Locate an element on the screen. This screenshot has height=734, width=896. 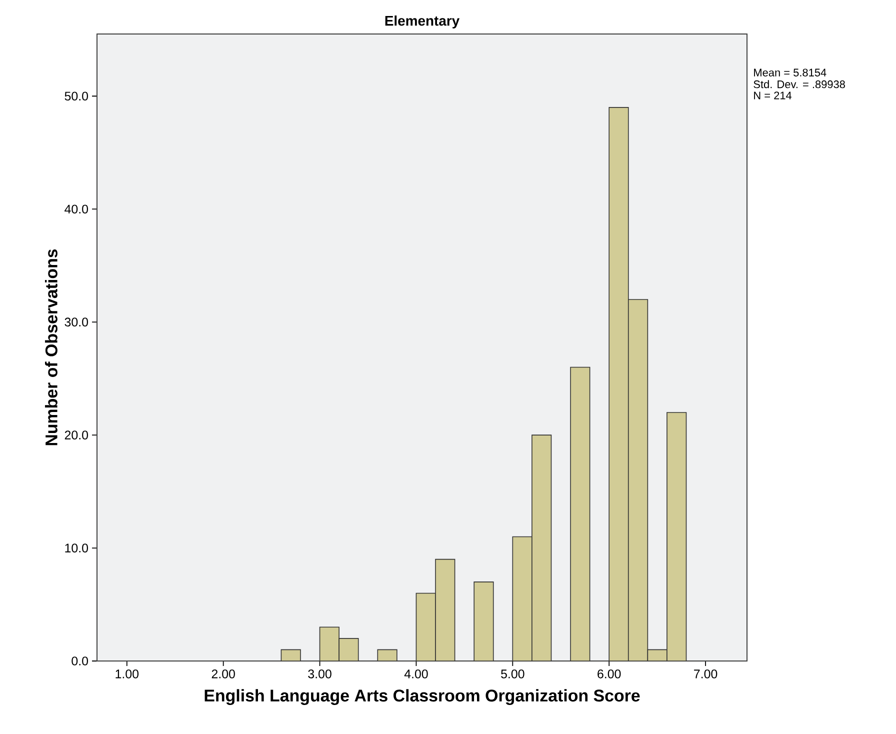
y-tick-label: 0.0 is located at coordinates (80, 661).